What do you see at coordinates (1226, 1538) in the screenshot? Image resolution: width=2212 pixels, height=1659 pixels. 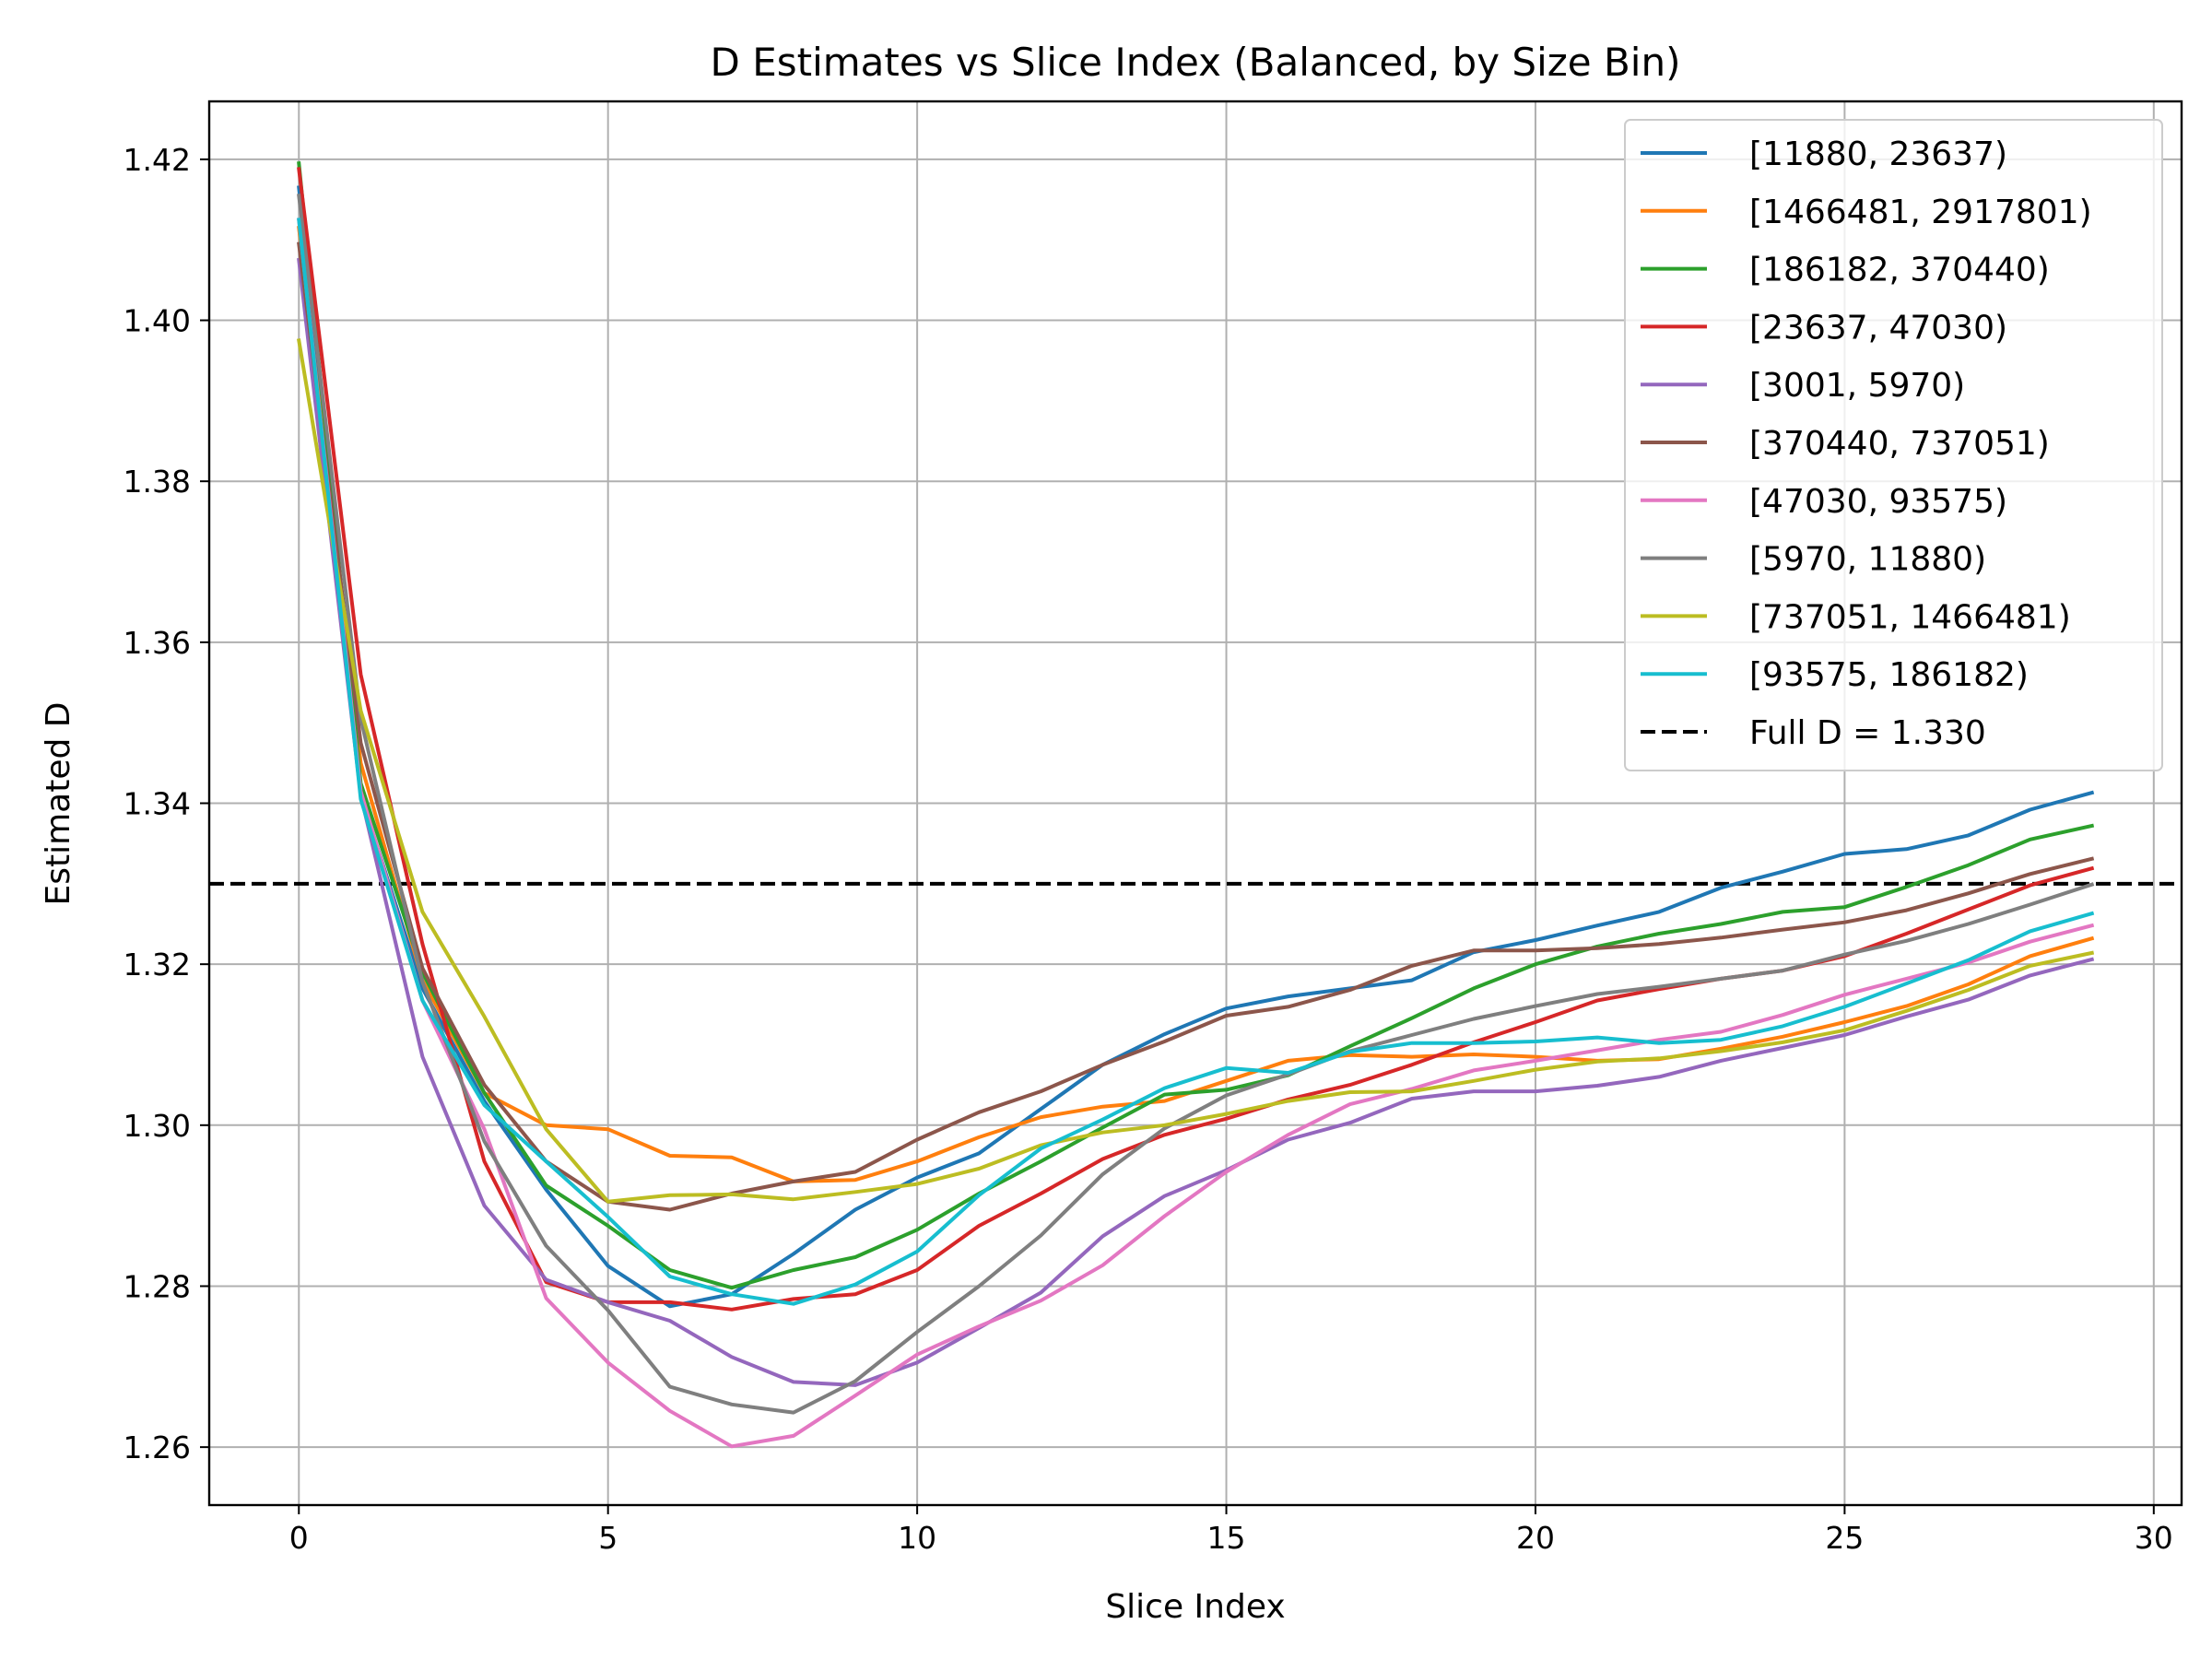 I see `x-tick-label: 15` at bounding box center [1226, 1538].